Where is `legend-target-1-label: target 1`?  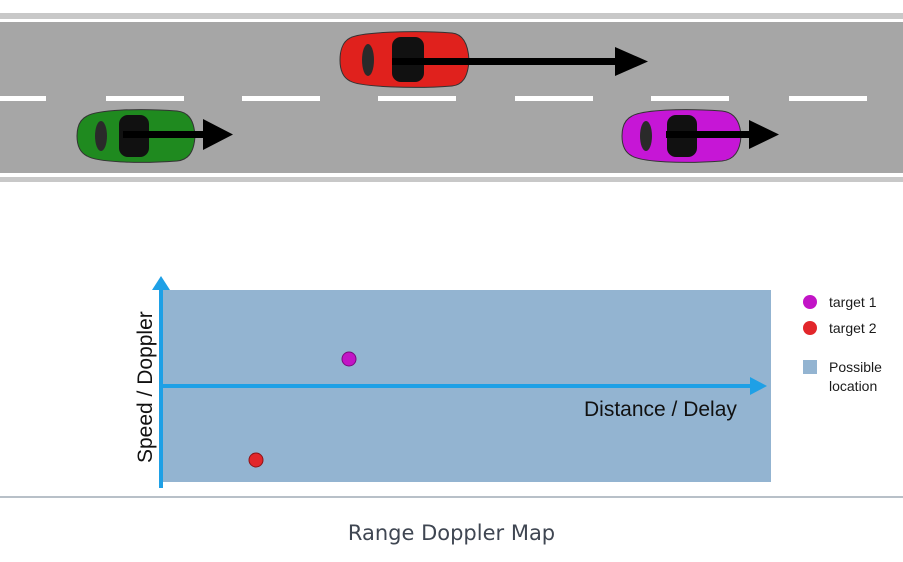
legend-target-1-label: target 1 is located at coordinates (853, 302).